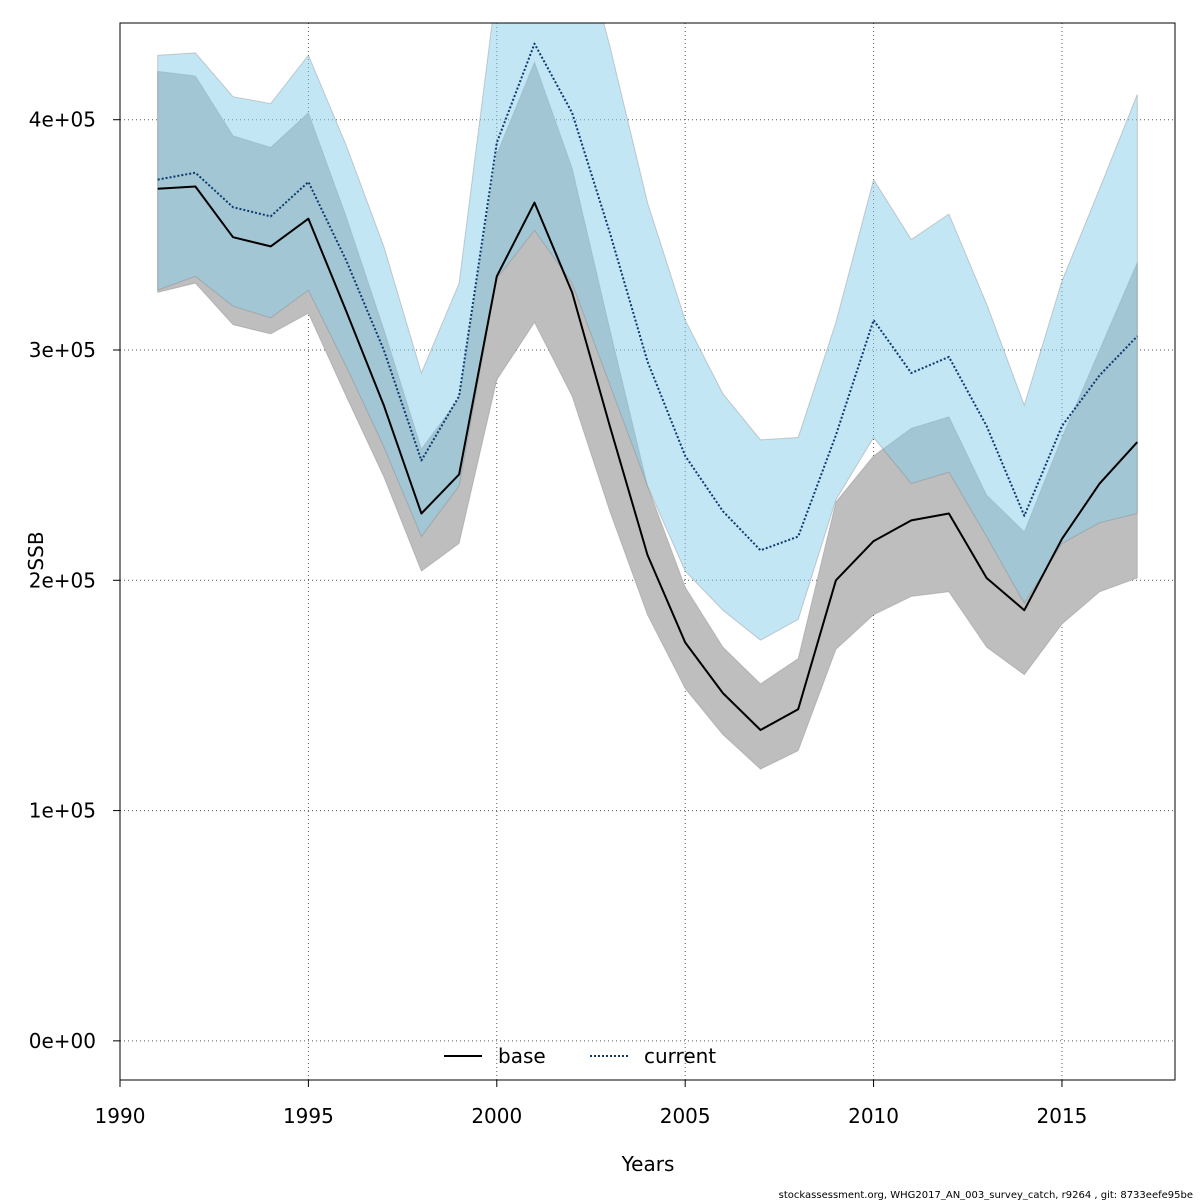 Image resolution: width=1200 pixels, height=1200 pixels. I want to click on x-tick-label: 2000, so click(496, 1116).